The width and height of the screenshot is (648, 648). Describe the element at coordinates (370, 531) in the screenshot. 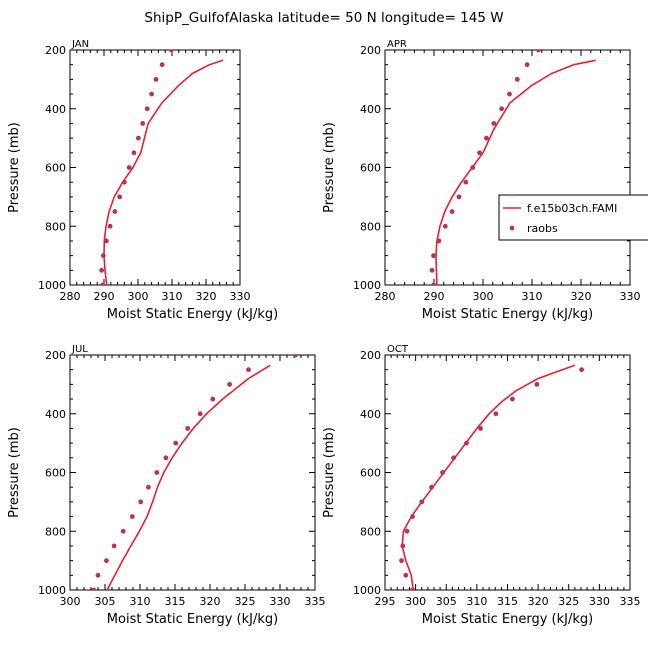

I see `y-tick-label: 800` at that location.